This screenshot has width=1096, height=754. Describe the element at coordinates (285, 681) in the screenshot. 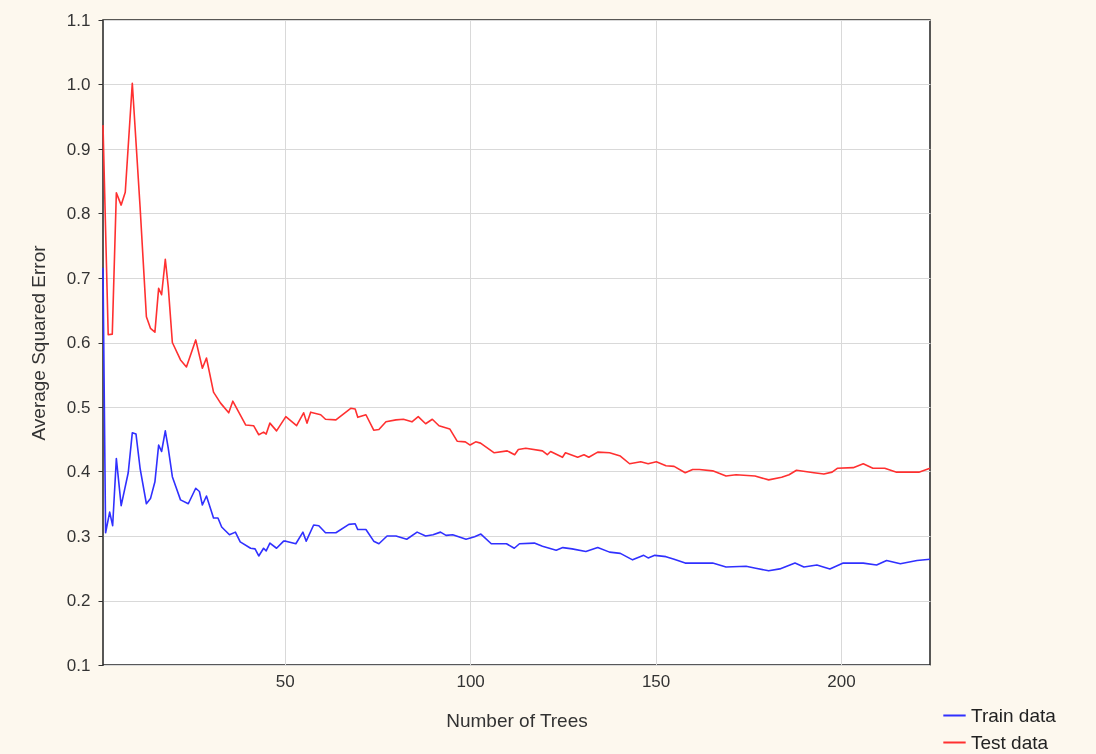

I see `x-tick-label: 50` at that location.